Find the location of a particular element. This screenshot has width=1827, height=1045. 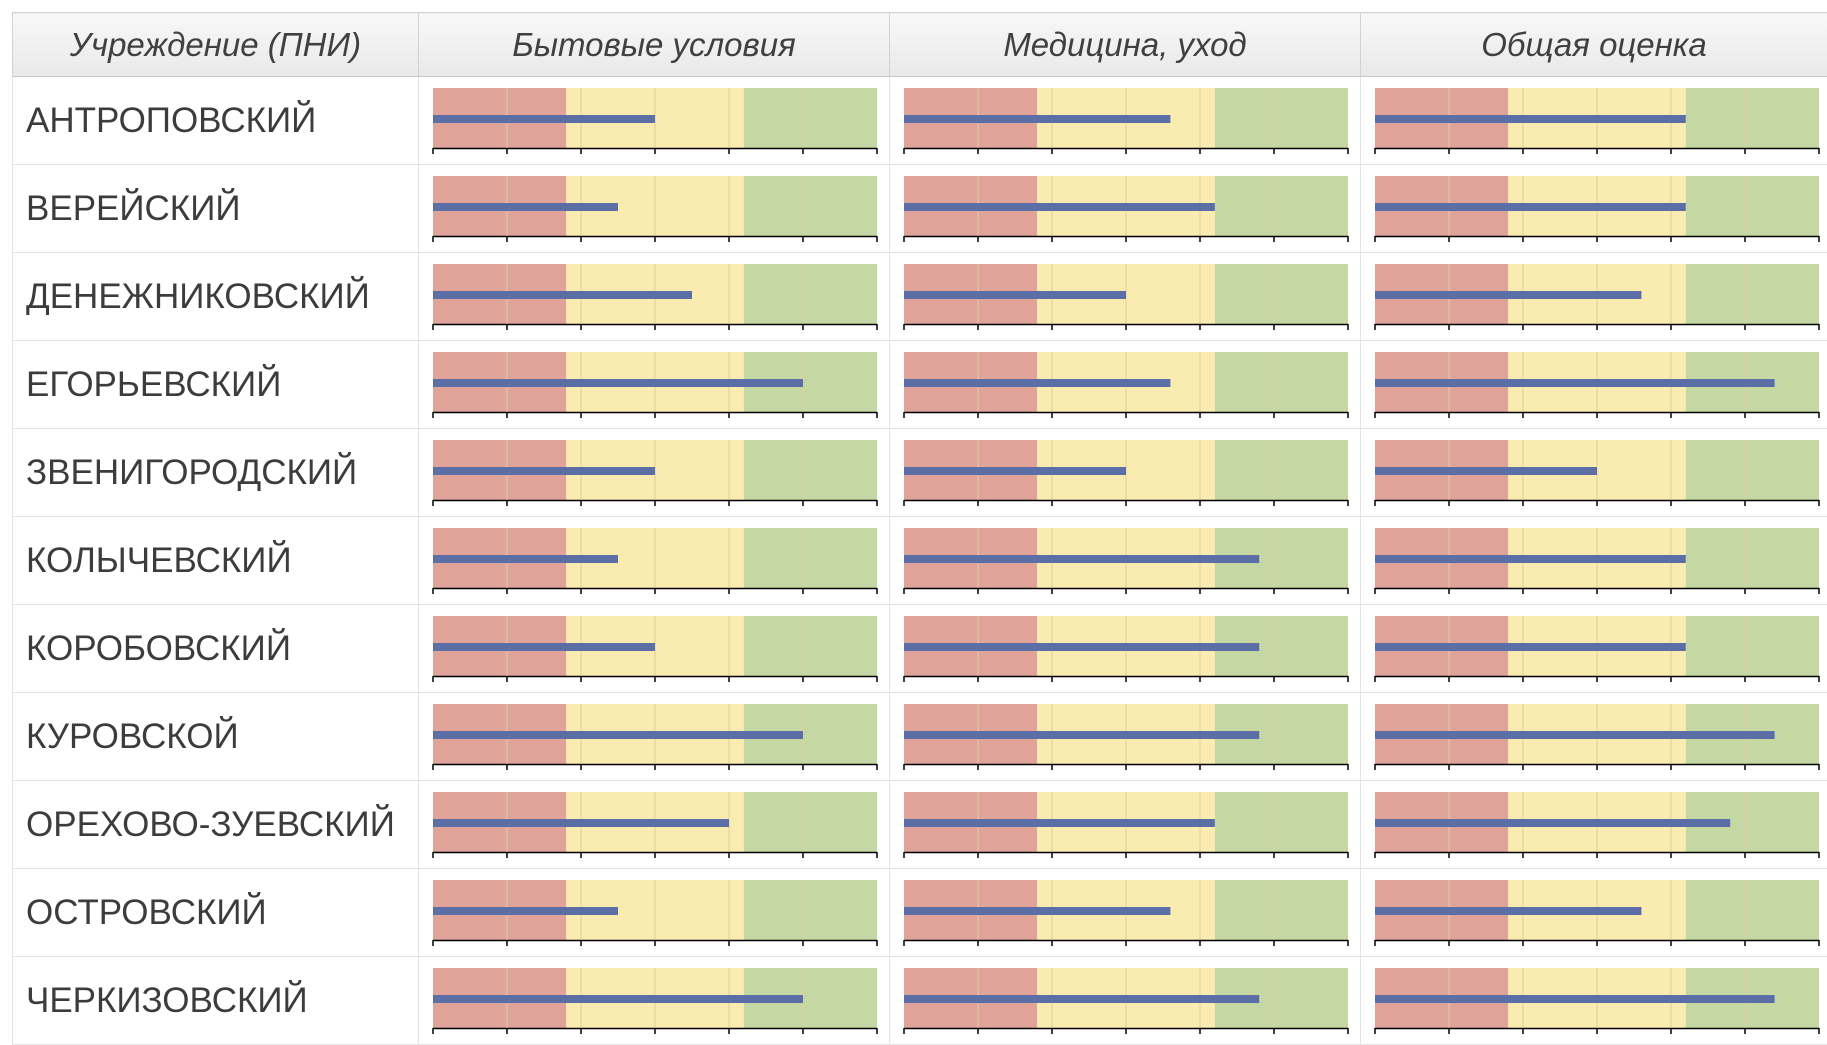

table-row: ЧЕРКИЗОВСКИЙ is located at coordinates (920, 1001).